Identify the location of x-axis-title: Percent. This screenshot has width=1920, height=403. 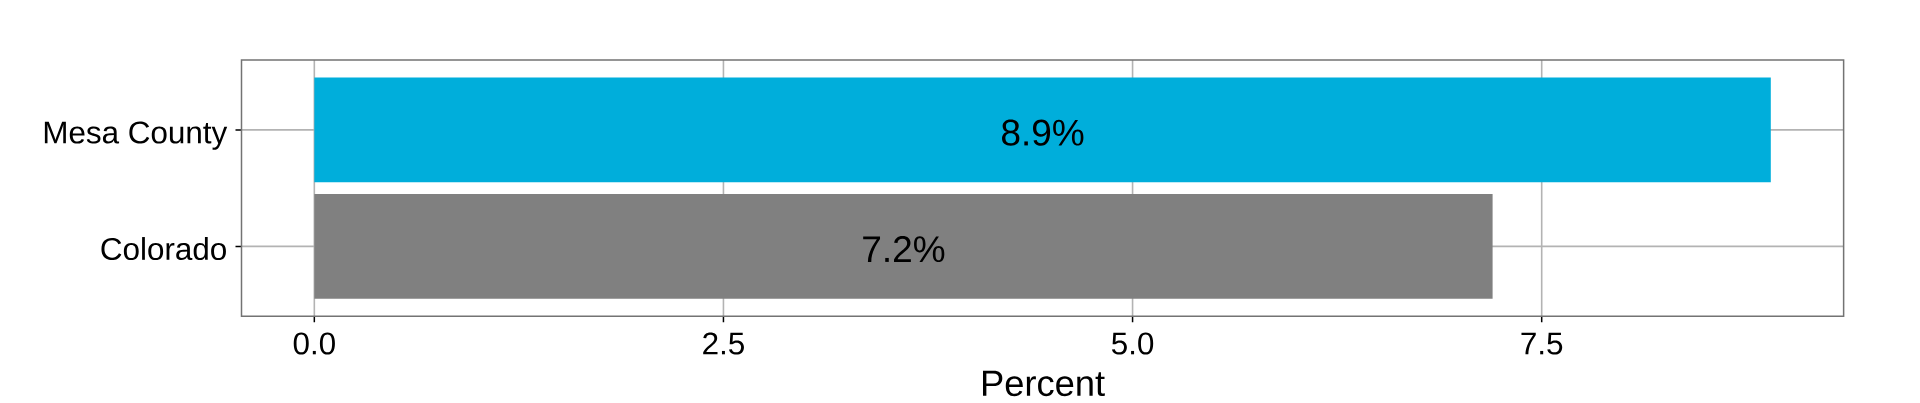
(1044, 383).